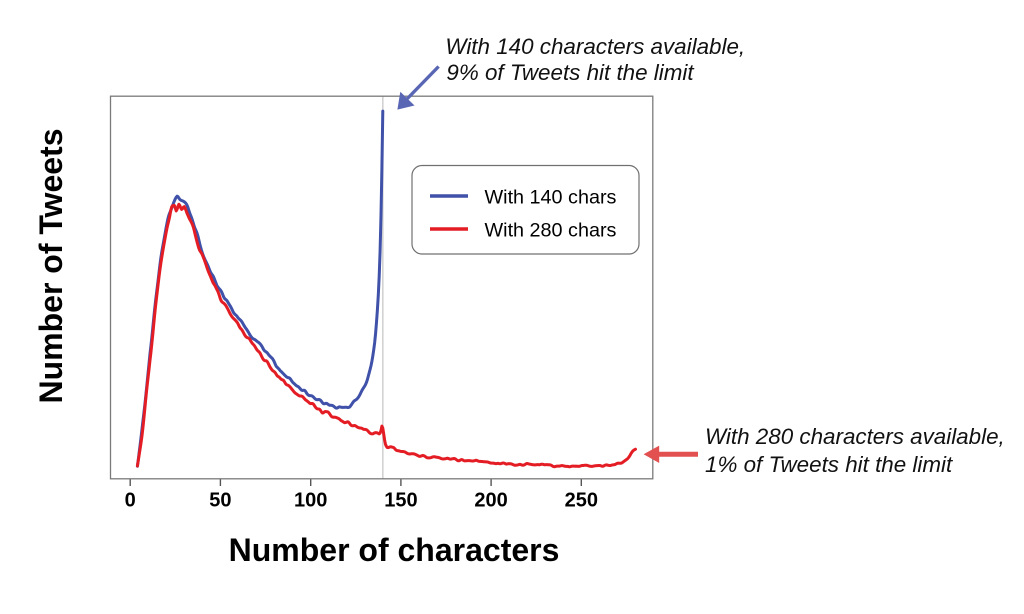  Describe the element at coordinates (310, 501) in the screenshot. I see `svg-text: 100` at that location.